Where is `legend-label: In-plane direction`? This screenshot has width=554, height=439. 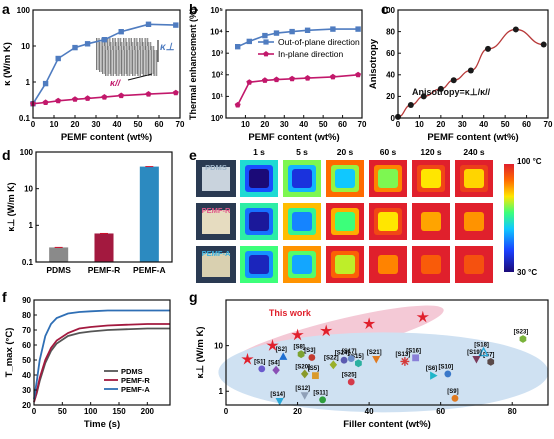
legend-label: In-plane direction is located at coordinates (310, 54).